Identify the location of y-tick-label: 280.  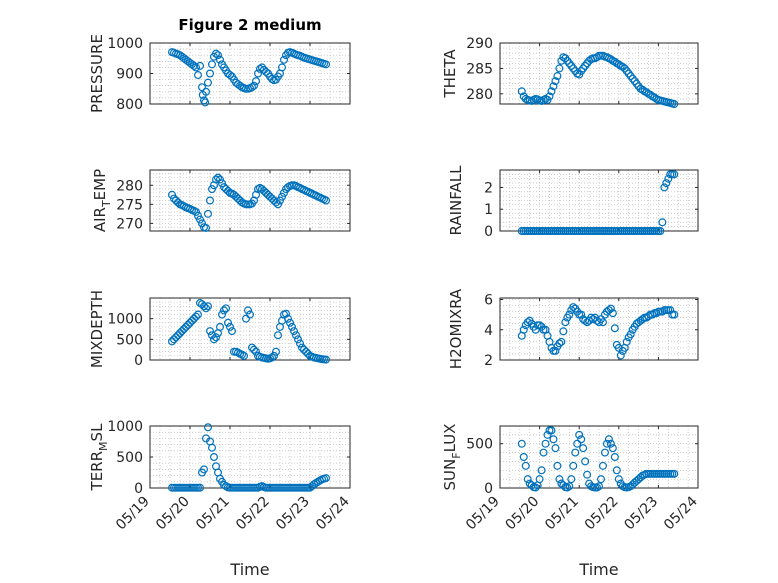
(479, 95).